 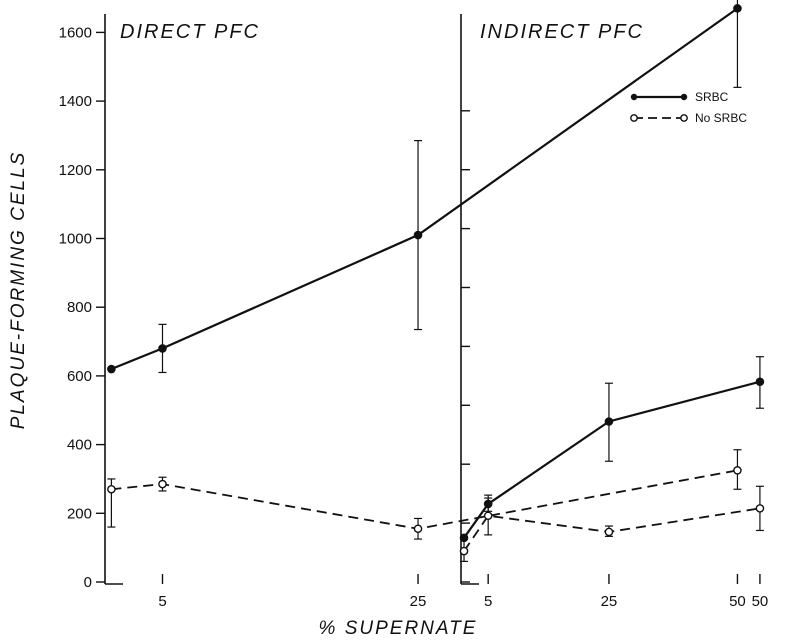 What do you see at coordinates (634, 97) in the screenshot?
I see `legend-srbc-marker-left` at bounding box center [634, 97].